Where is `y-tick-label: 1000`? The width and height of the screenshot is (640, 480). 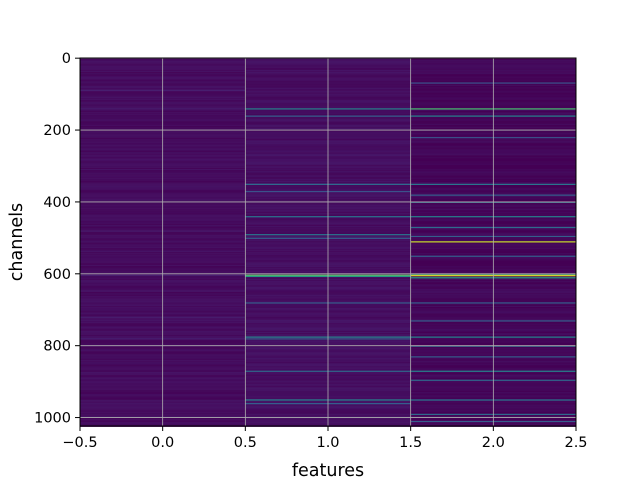
y-tick-label: 1000 is located at coordinates (52, 419).